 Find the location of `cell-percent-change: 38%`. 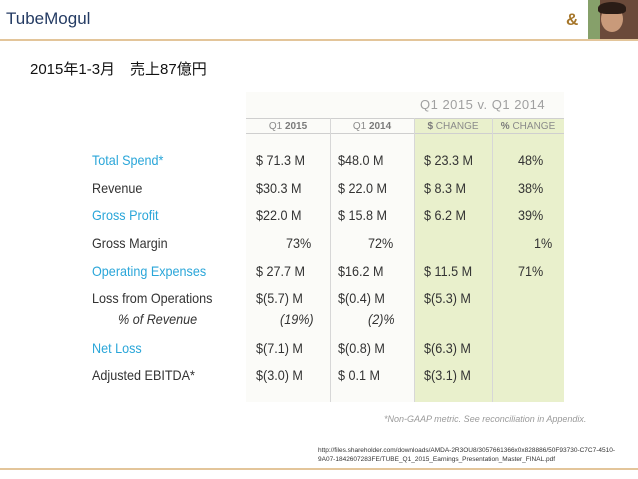

cell-percent-change: 38% is located at coordinates (531, 188).